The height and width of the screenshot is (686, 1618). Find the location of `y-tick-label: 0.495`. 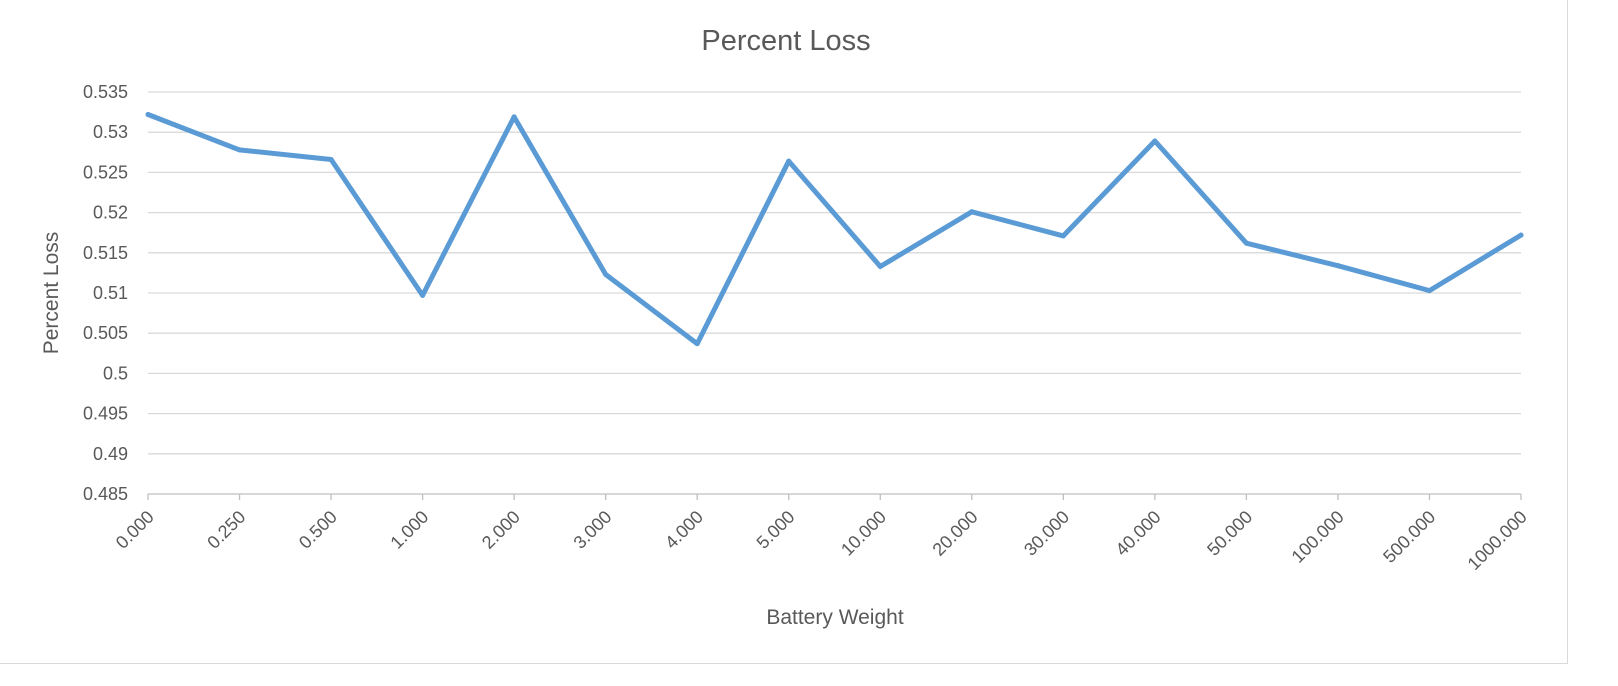

y-tick-label: 0.495 is located at coordinates (105, 414).